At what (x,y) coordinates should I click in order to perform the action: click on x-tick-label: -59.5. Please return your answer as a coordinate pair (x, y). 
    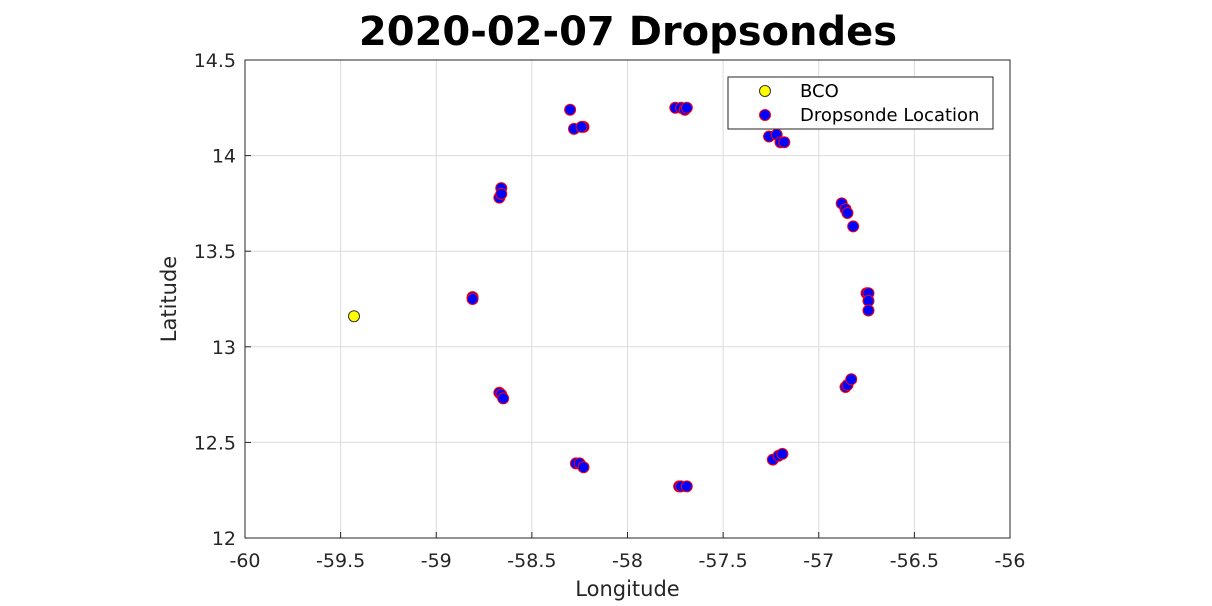
    Looking at the image, I should click on (340, 561).